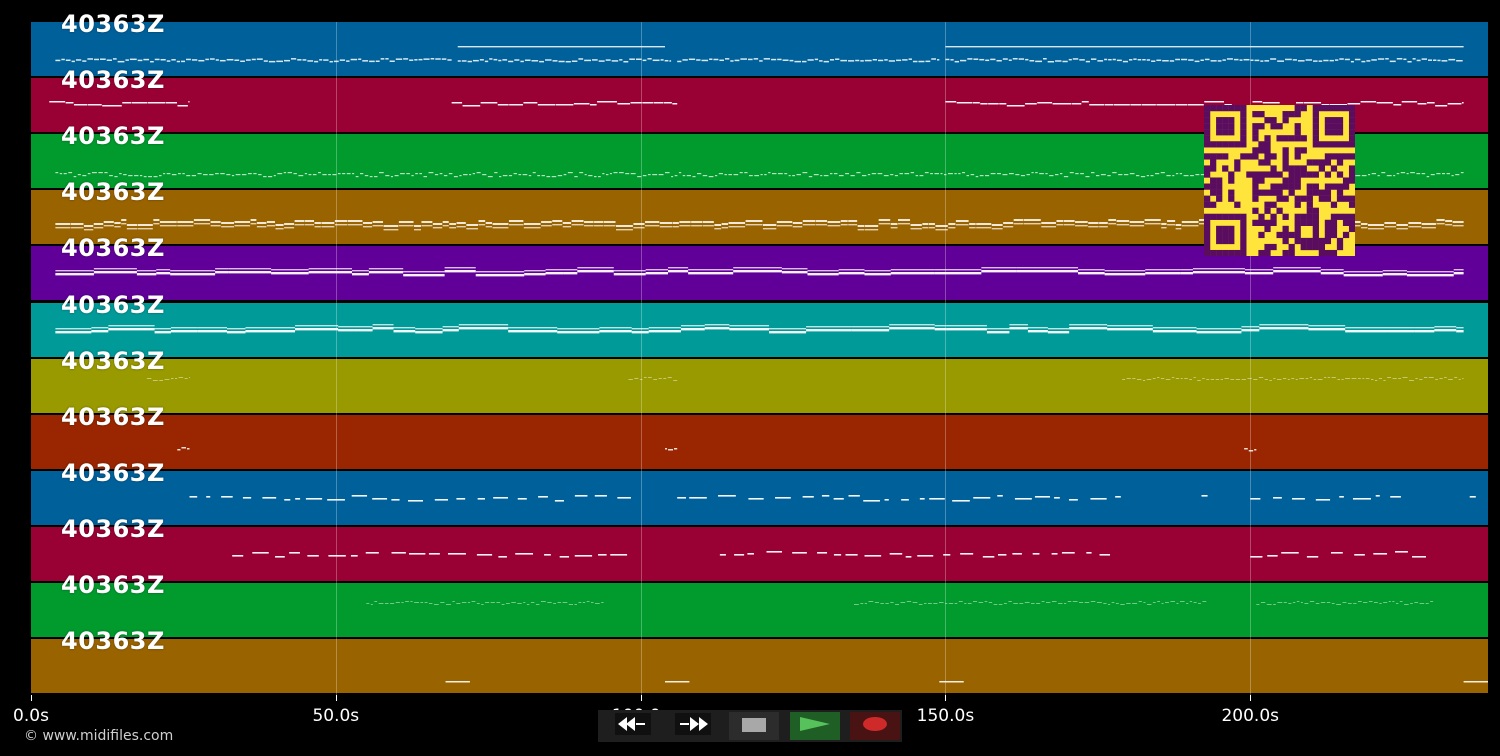  Describe the element at coordinates (754, 726) in the screenshot. I see `stop-button` at that location.